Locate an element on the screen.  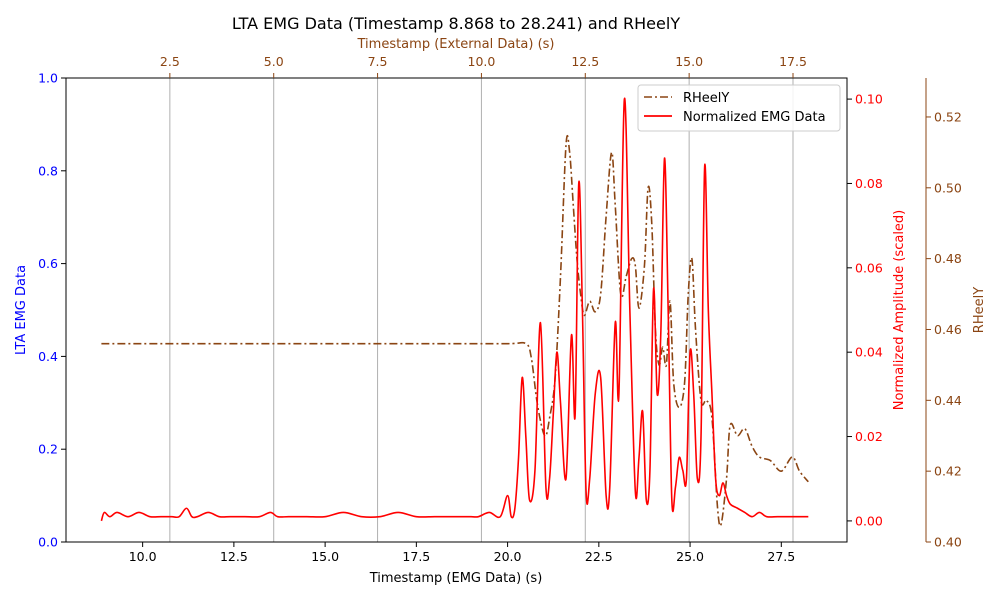
left-y-tick-label: 1.0 is located at coordinates (48, 78).